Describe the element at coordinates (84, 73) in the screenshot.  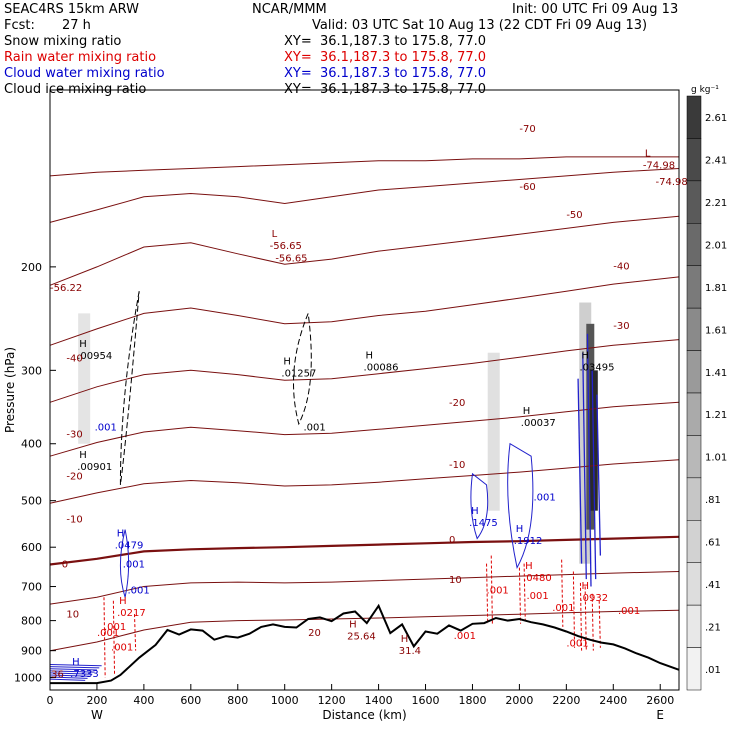
I see `field-cloudwater-name: Cloud water mixing ratio` at that location.